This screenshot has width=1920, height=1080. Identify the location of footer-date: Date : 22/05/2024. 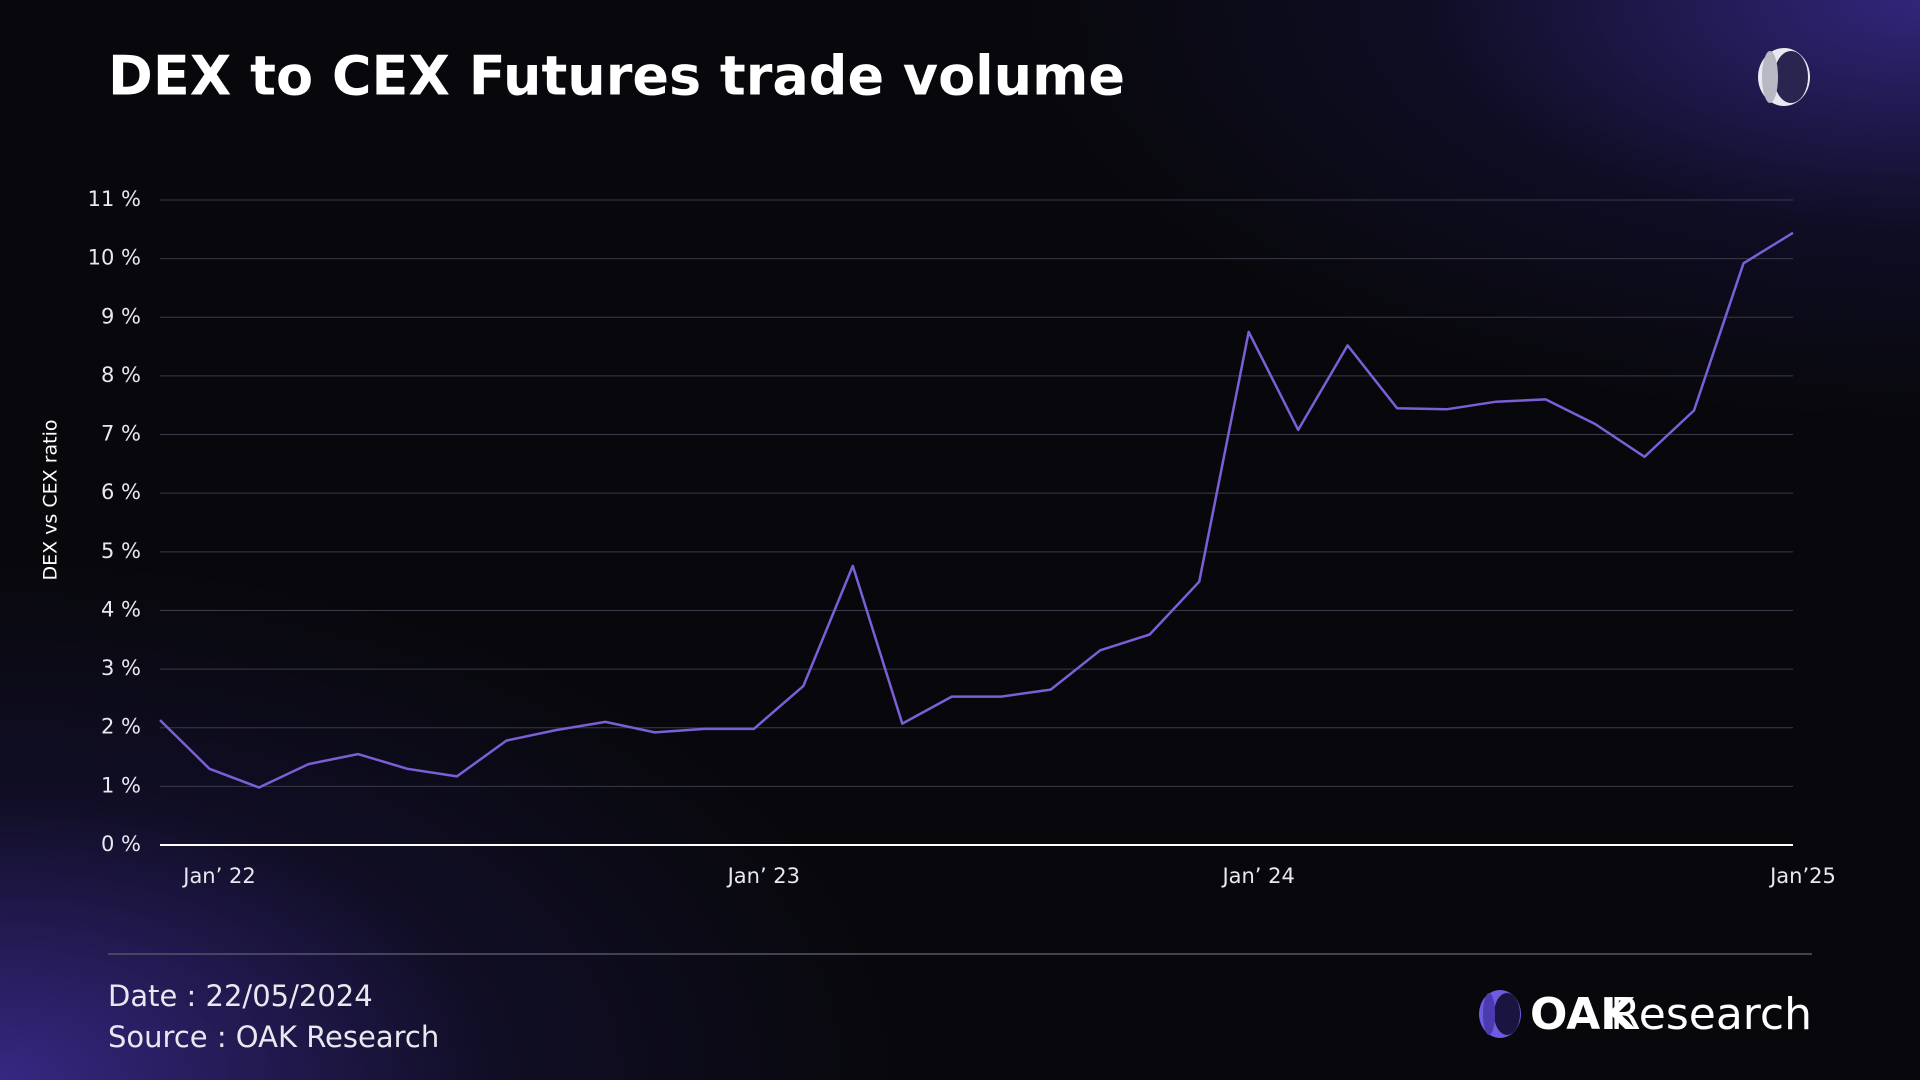
(240, 996).